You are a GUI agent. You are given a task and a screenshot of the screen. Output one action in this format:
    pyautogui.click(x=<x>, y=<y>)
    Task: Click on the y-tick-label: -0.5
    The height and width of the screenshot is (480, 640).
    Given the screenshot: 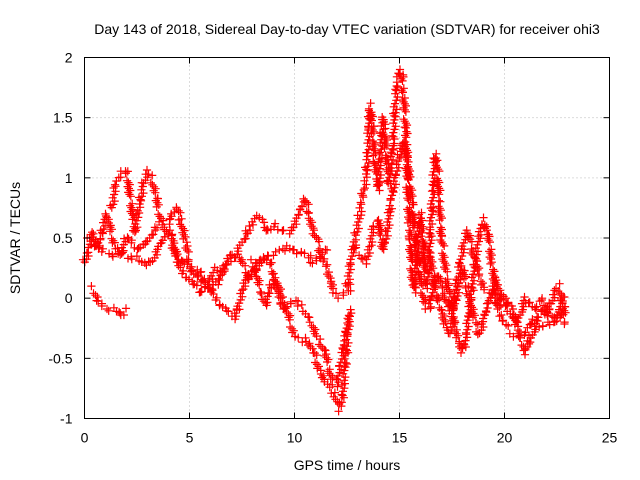 What is the action you would take?
    pyautogui.click(x=60, y=358)
    